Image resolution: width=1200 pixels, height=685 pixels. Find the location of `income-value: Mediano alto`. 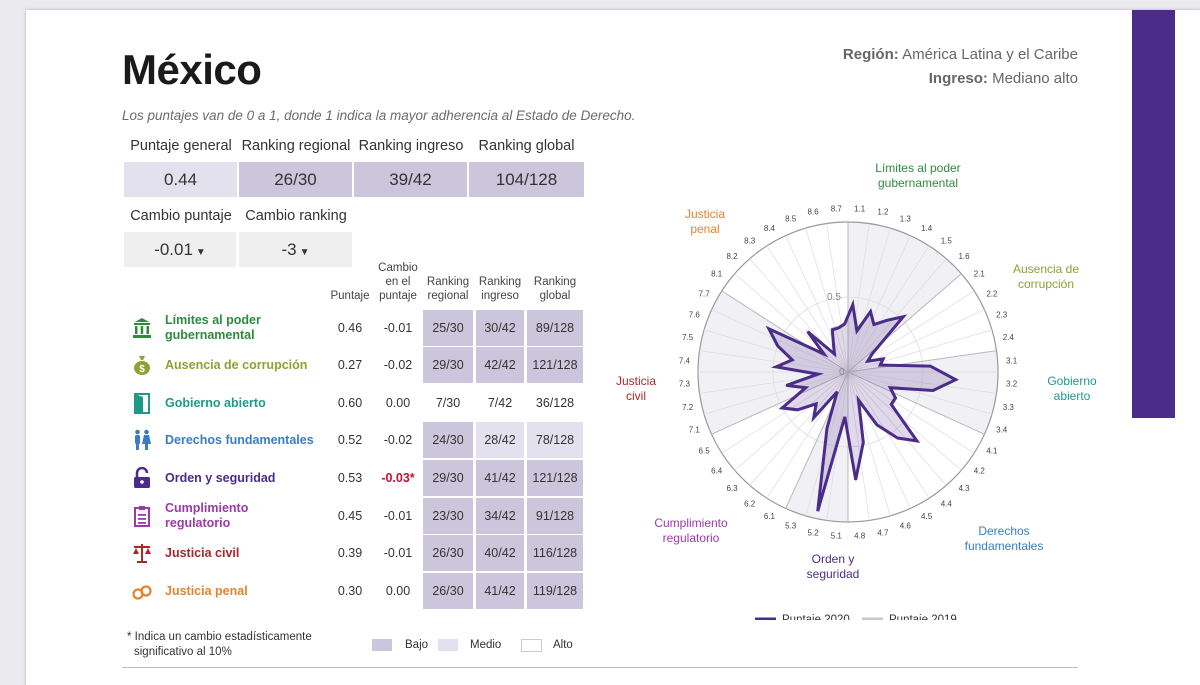

income-value: Mediano alto is located at coordinates (1035, 78).